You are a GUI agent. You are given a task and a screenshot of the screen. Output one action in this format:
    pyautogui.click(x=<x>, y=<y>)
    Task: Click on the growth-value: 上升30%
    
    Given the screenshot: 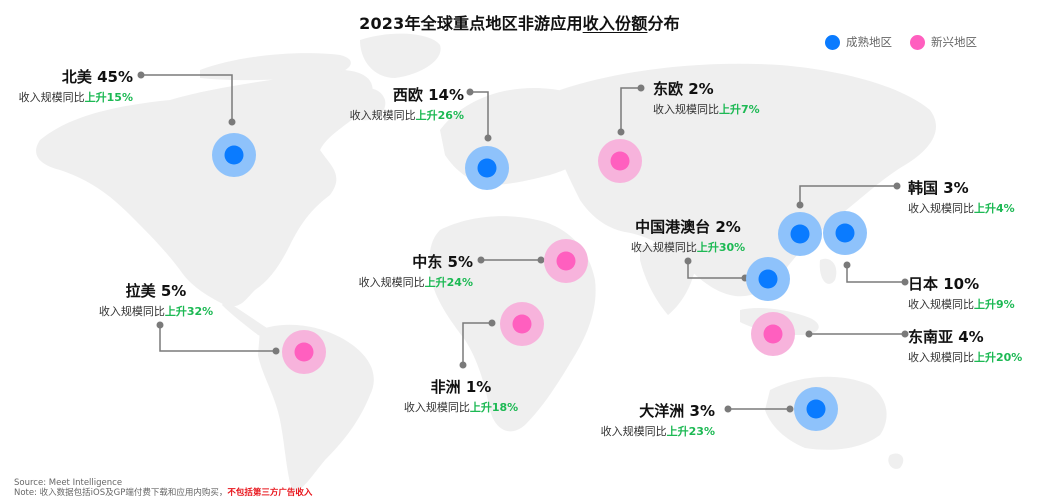 What is the action you would take?
    pyautogui.click(x=721, y=247)
    